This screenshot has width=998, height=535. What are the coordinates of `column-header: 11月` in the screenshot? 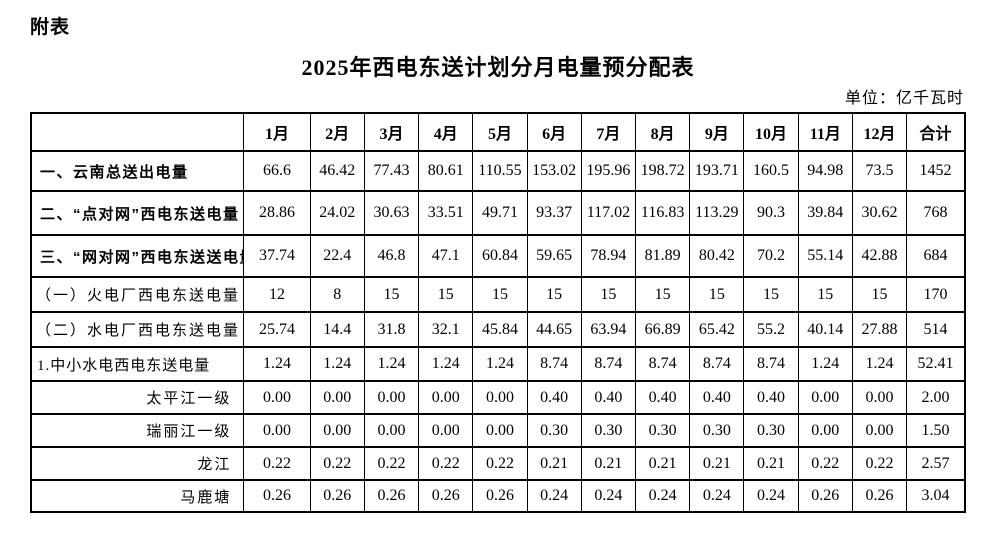 It's located at (825, 132).